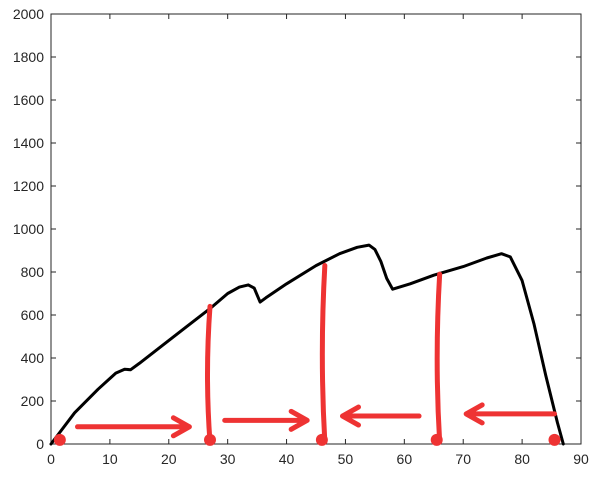  What do you see at coordinates (581, 459) in the screenshot?
I see `x-tick-label-9: 90` at bounding box center [581, 459].